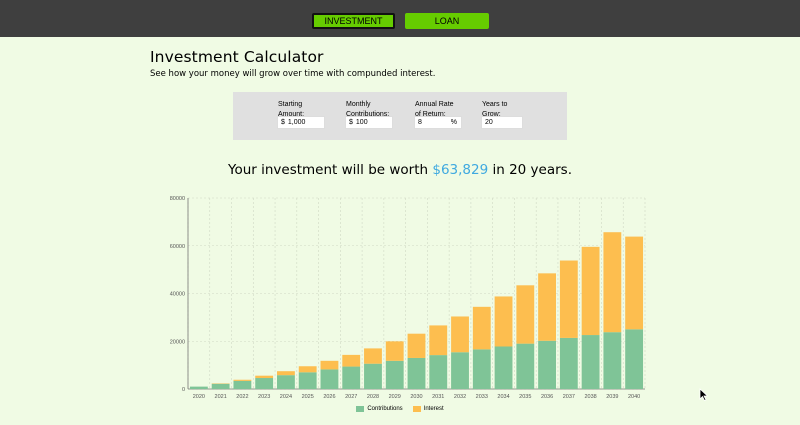 The width and height of the screenshot is (800, 425). I want to click on years-label: Years to Grow:, so click(495, 109).